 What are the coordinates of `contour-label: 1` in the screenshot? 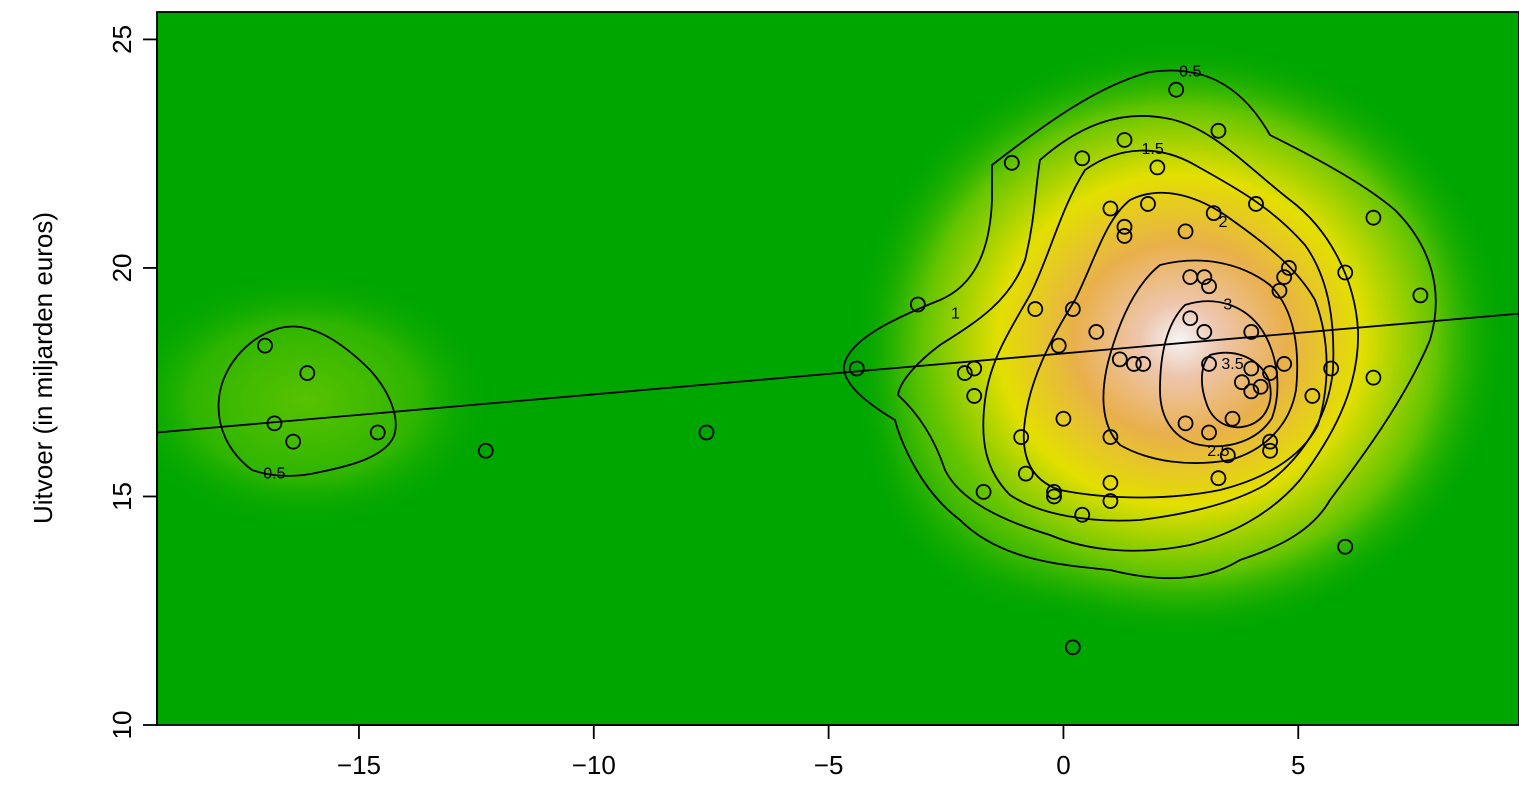 It's located at (955, 314).